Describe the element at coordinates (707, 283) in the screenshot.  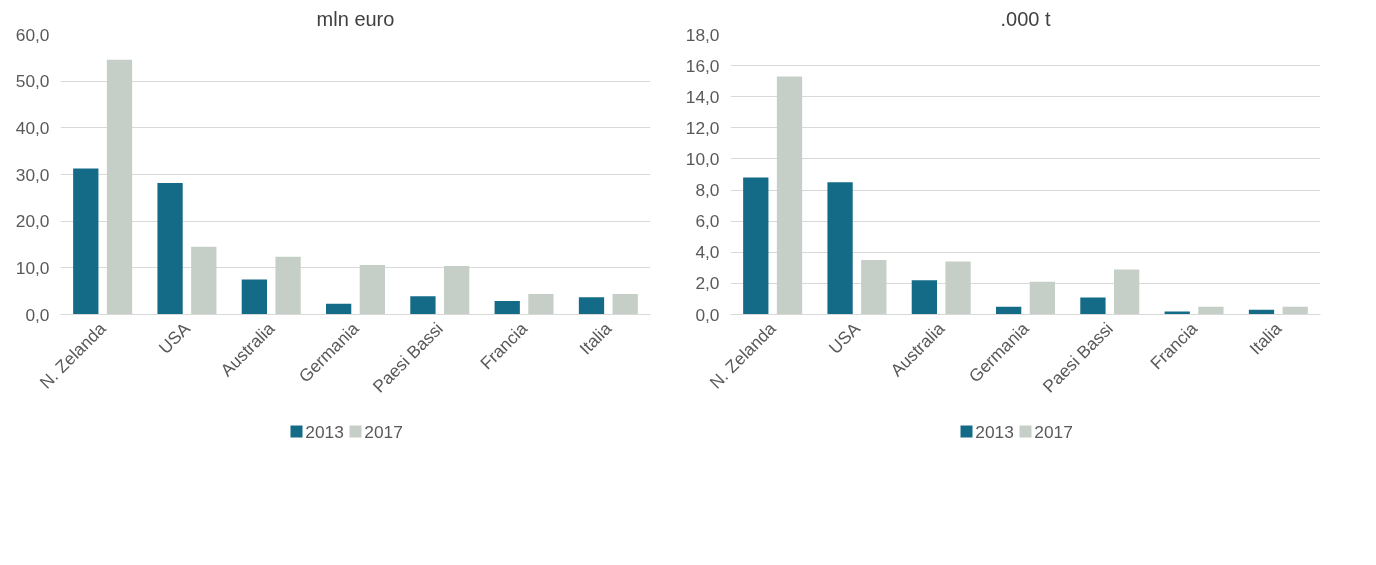
I see `y-tick-label: 2,0` at that location.